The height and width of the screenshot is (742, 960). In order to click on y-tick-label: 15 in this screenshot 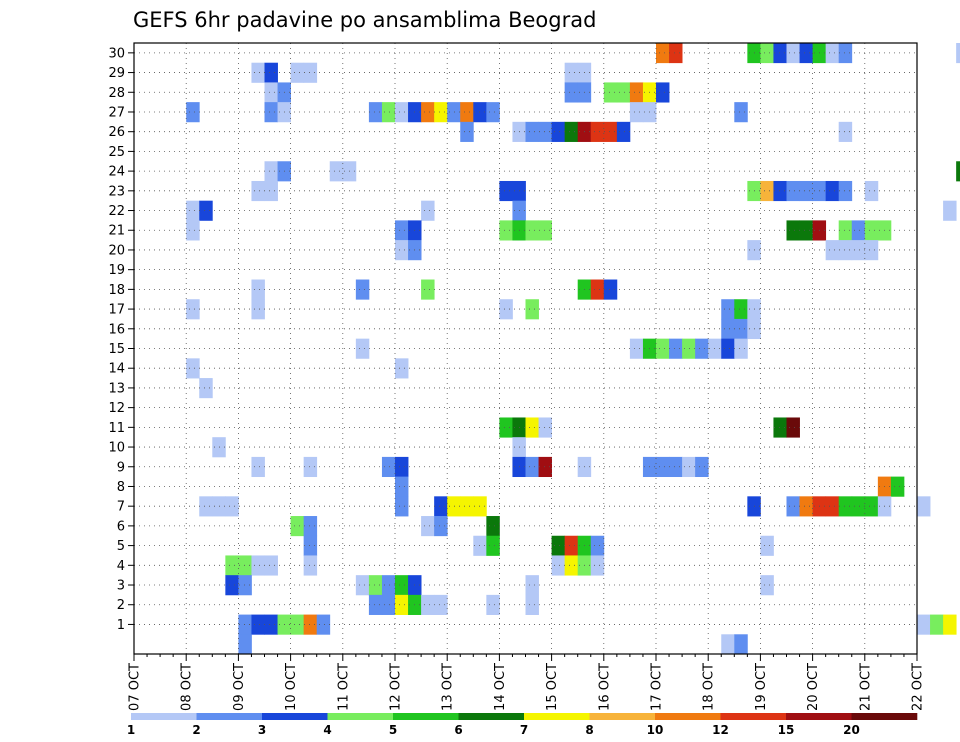, I will do `click(116, 349)`.